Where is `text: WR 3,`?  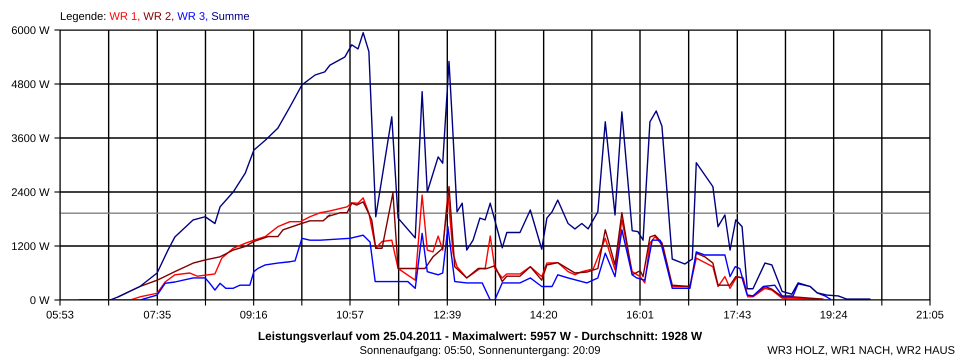
text: WR 3, is located at coordinates (192, 17).